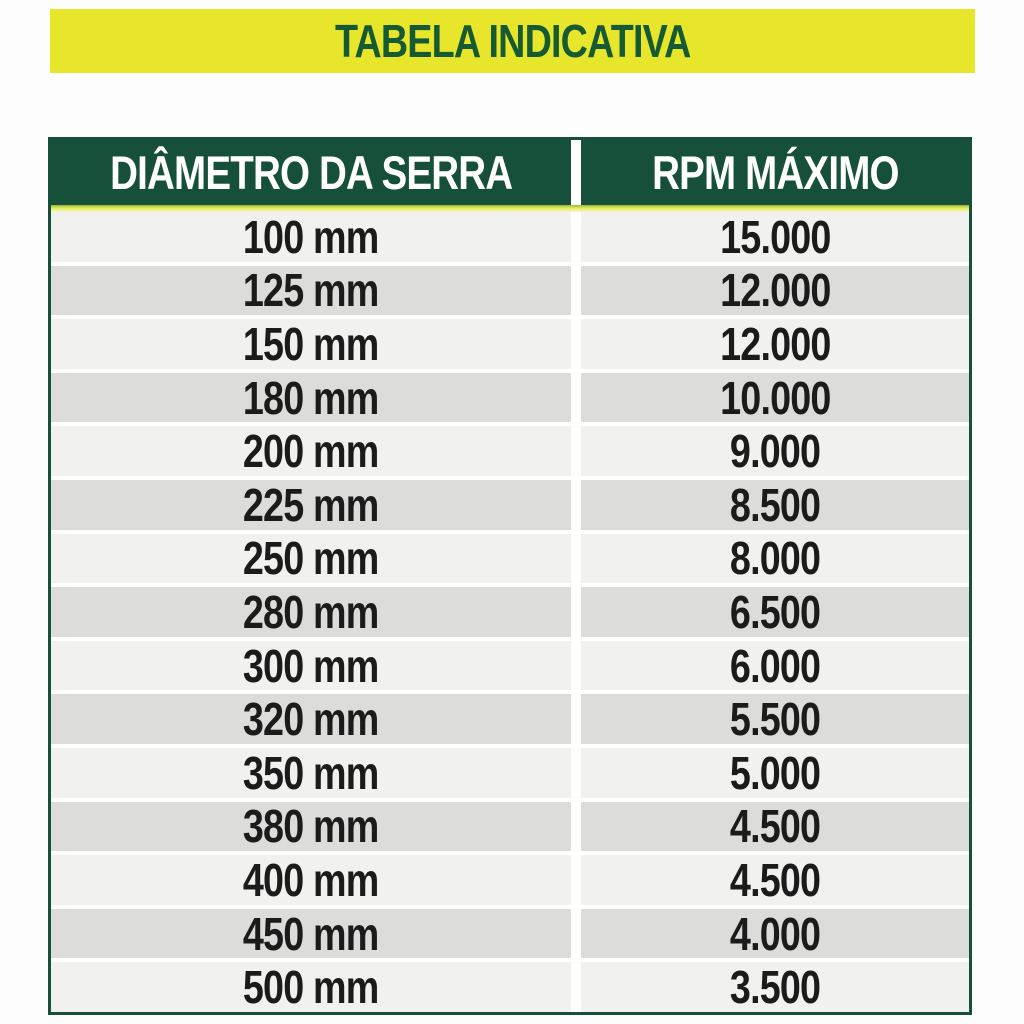 This screenshot has height=1024, width=1024. I want to click on header-label-rpm: RPM MÁXIMO, so click(775, 172).